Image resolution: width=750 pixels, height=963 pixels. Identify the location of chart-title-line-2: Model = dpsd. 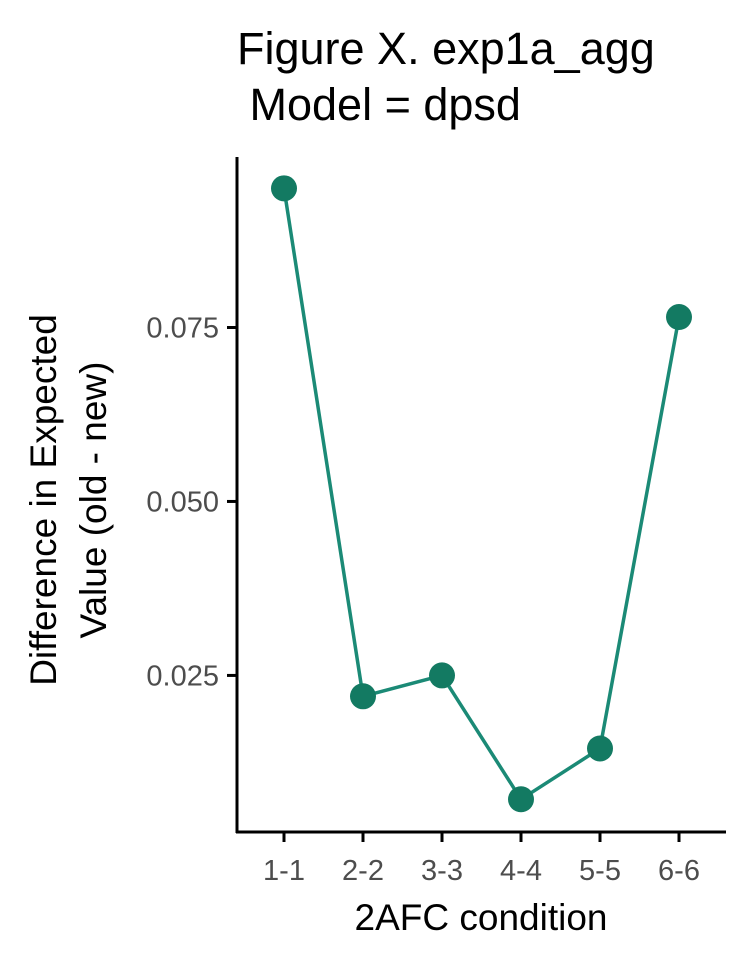
(379, 104).